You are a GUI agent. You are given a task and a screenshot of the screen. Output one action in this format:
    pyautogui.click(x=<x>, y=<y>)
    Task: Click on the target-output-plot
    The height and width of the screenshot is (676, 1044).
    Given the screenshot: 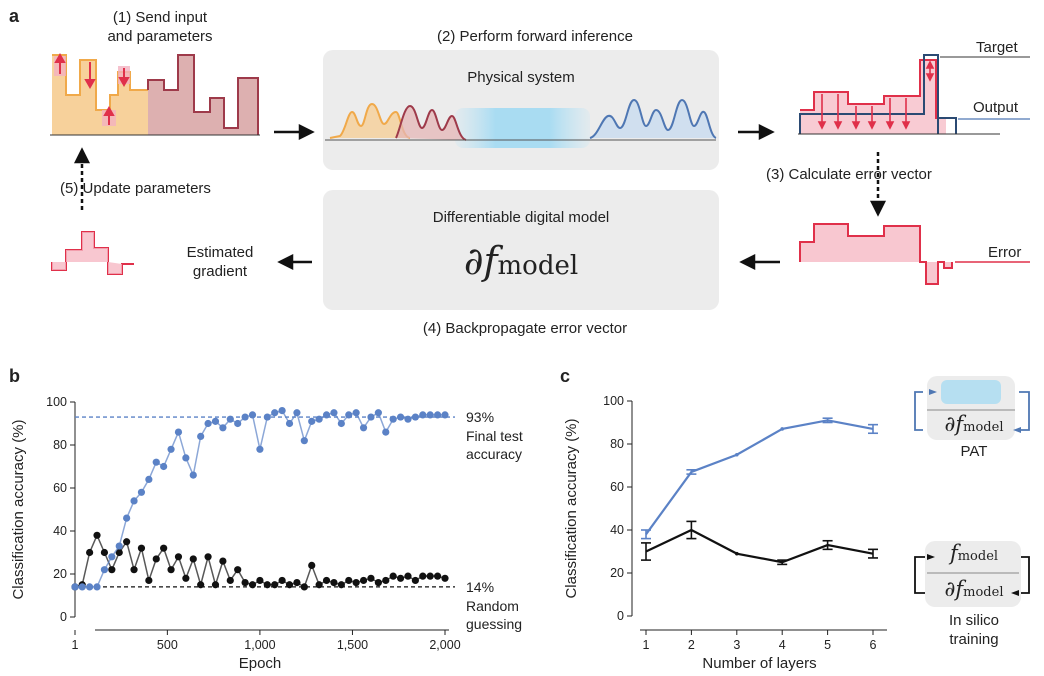 What is the action you would take?
    pyautogui.click(x=914, y=94)
    